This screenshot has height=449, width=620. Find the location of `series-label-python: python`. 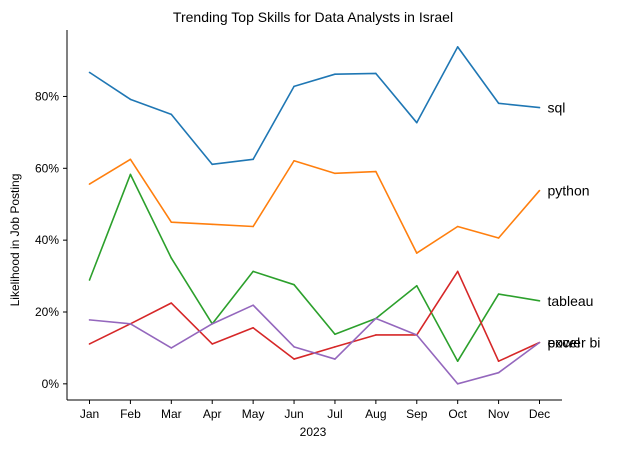

series-label-python: python is located at coordinates (569, 191).